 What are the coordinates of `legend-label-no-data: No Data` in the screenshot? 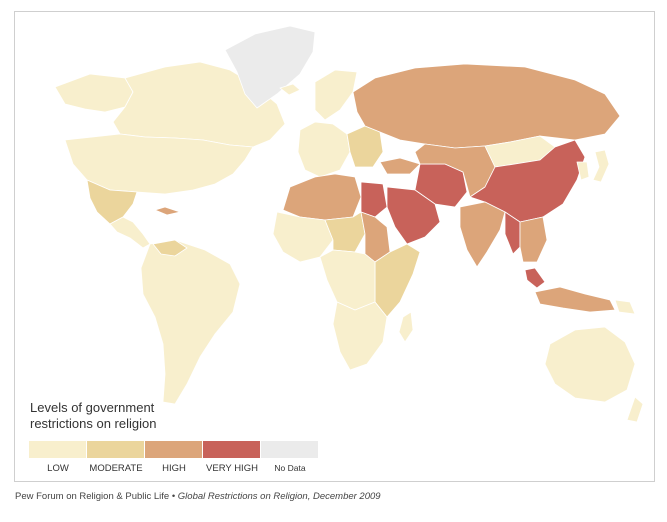 It's located at (290, 468).